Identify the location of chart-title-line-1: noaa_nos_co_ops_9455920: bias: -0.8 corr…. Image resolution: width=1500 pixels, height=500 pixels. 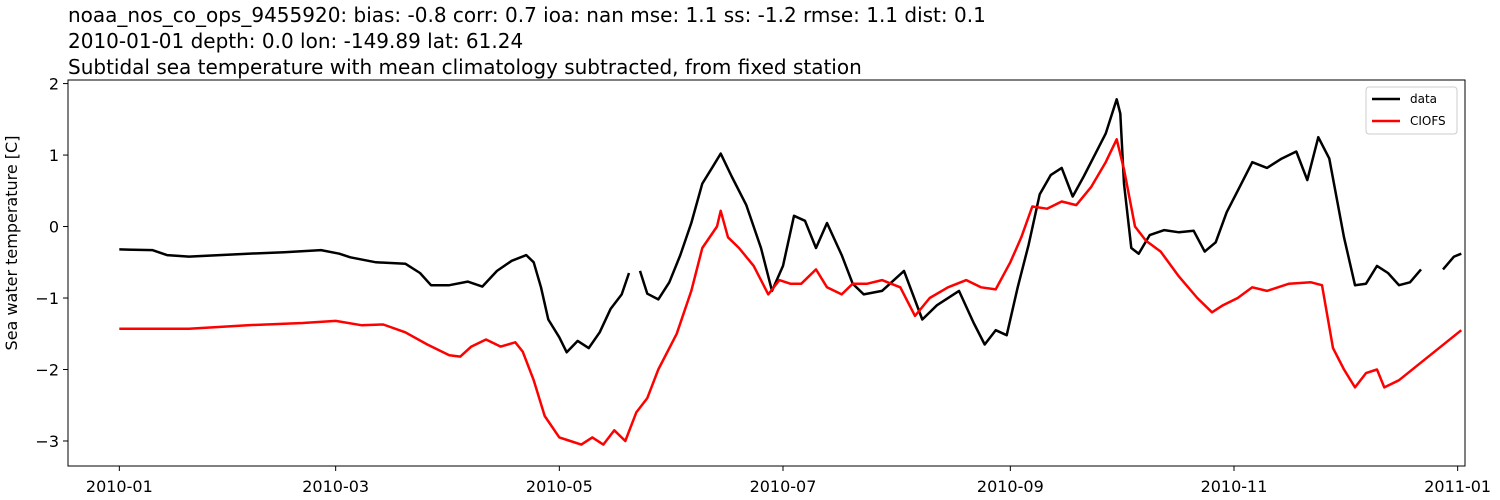
(527, 15).